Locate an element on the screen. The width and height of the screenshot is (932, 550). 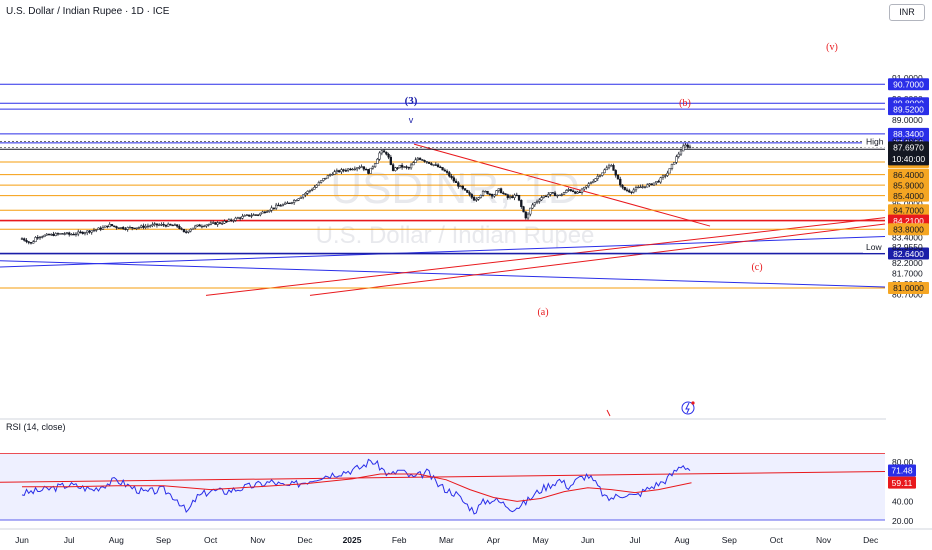
level-price-label: 90.7000 is located at coordinates (908, 85).